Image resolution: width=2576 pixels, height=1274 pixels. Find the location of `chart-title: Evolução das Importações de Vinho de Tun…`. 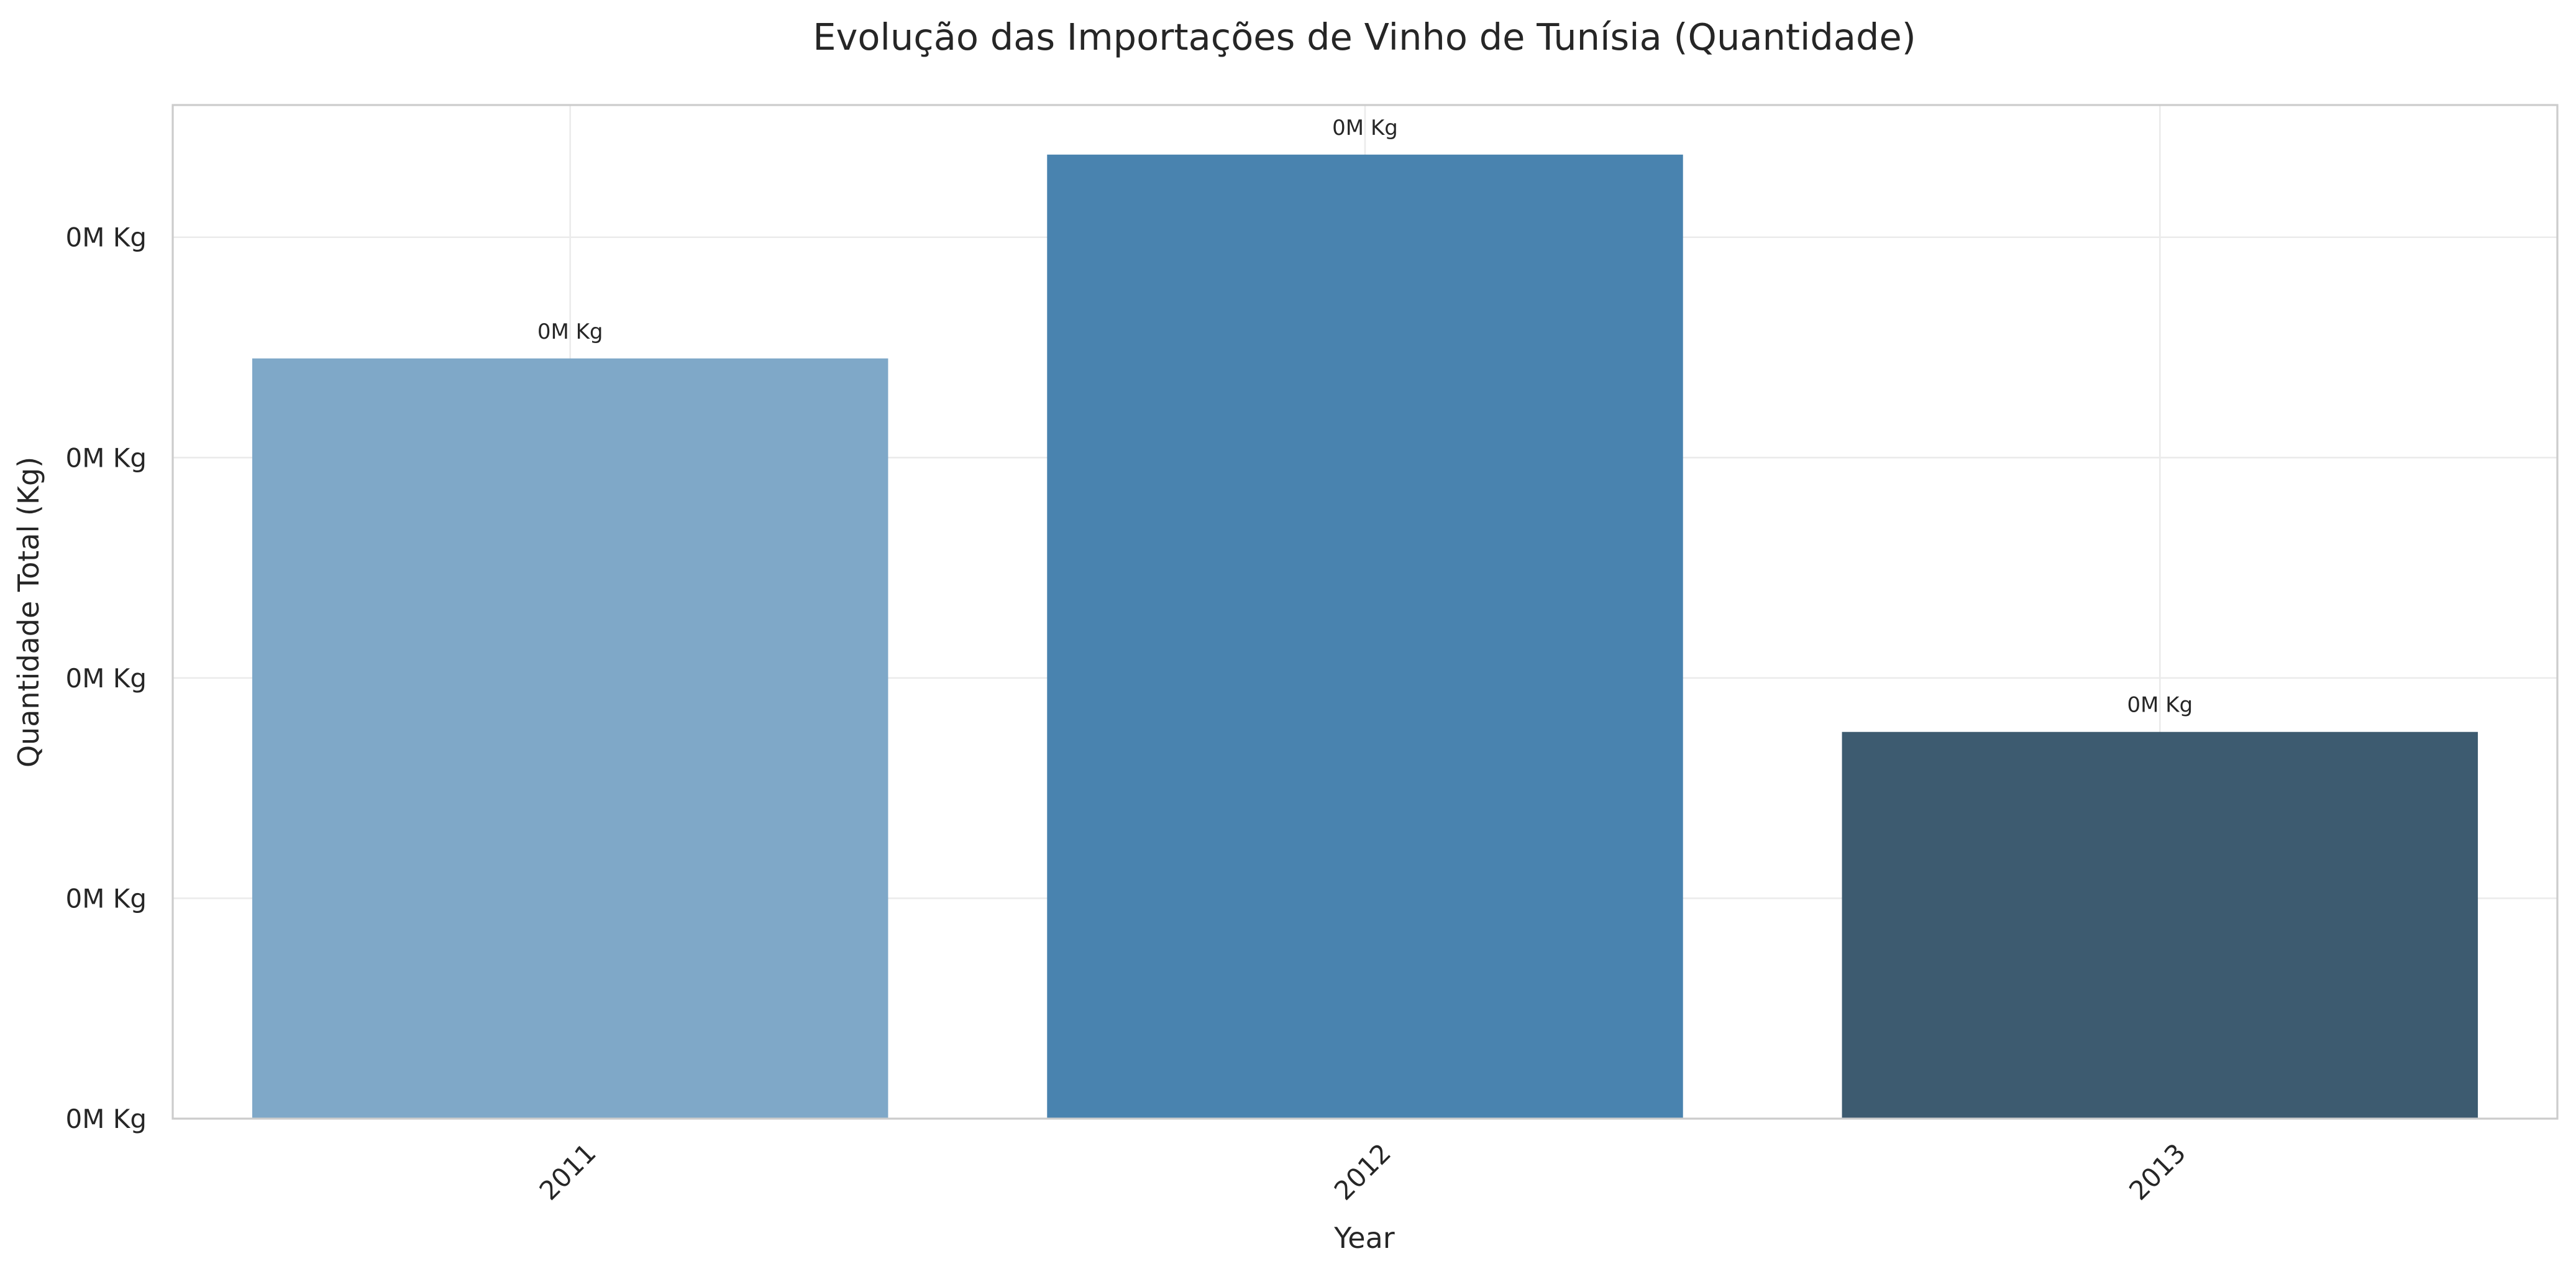

chart-title: Evolução das Importações de Vinho de Tun… is located at coordinates (1364, 37).